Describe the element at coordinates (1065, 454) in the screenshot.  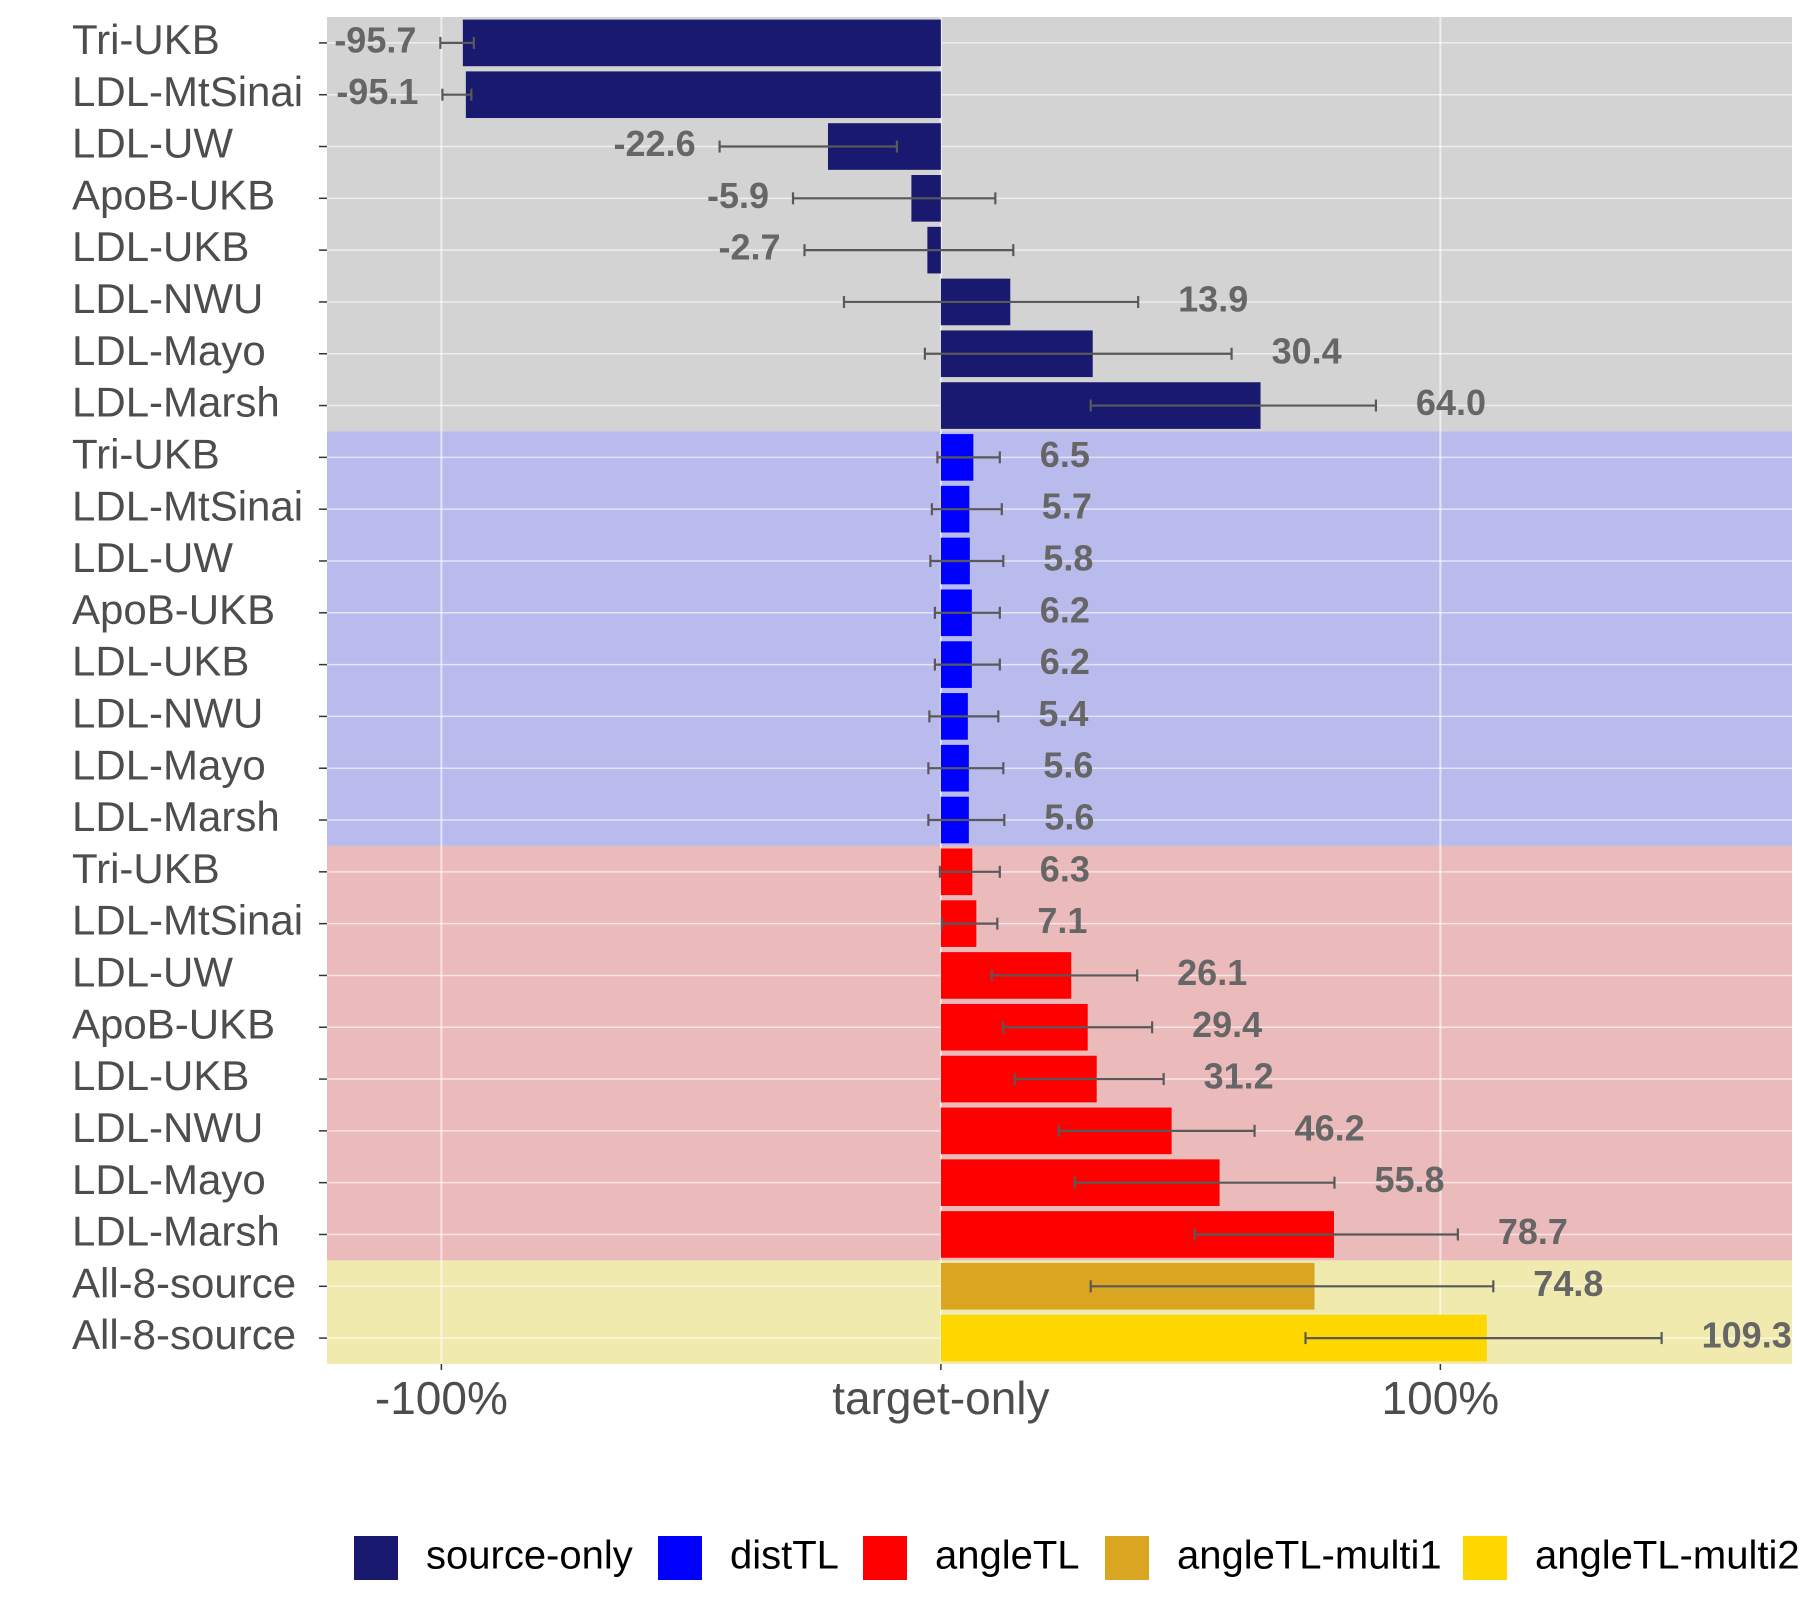
I see `value-label: 6.5` at that location.